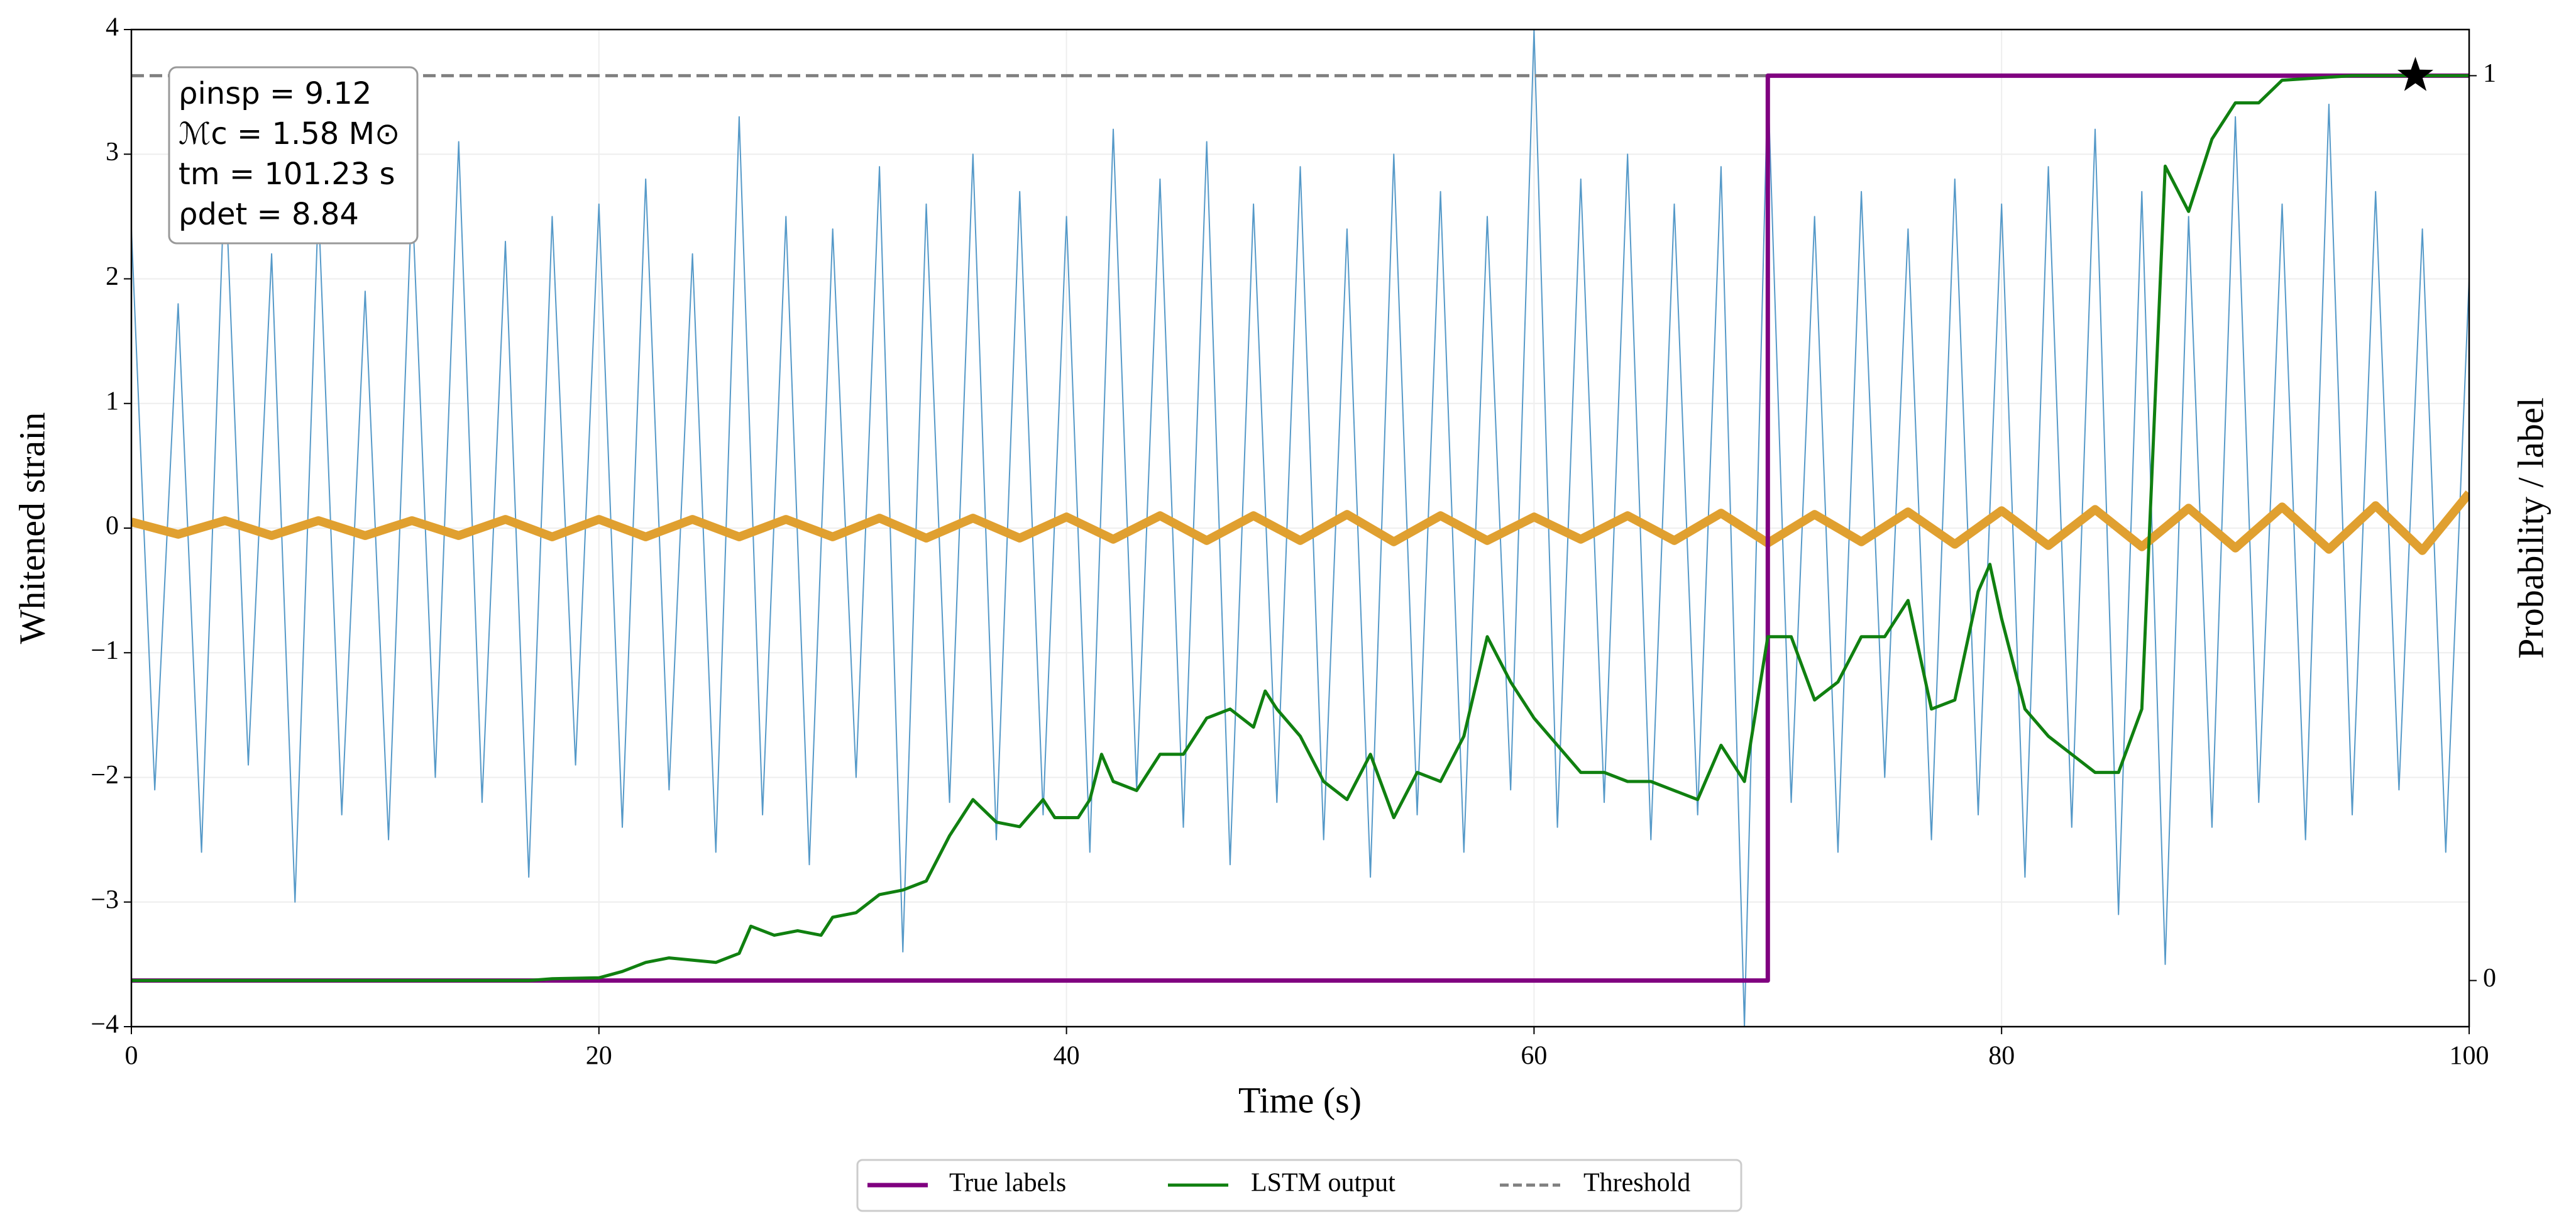  I want to click on y-tick-label: 0, so click(113, 527).